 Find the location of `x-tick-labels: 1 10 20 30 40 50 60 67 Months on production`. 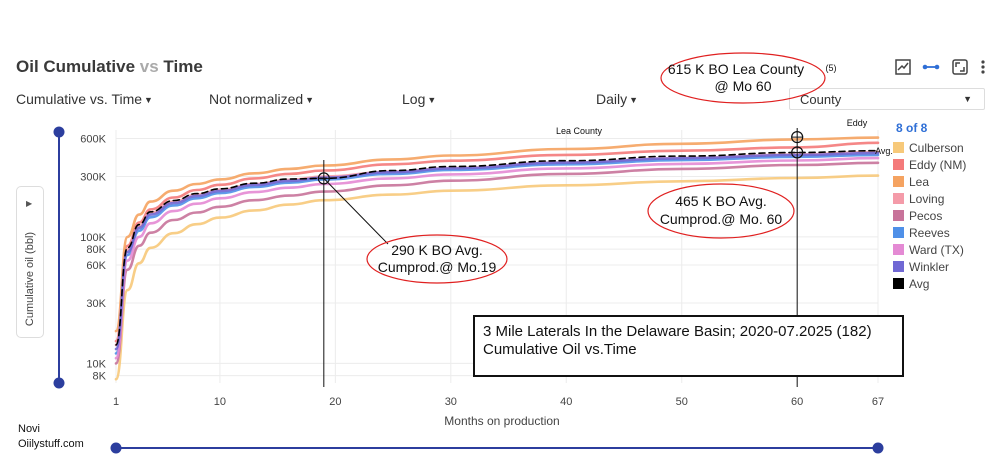

x-tick-labels: 1 10 20 30 40 50 60 67 Months on production is located at coordinates (498, 412).